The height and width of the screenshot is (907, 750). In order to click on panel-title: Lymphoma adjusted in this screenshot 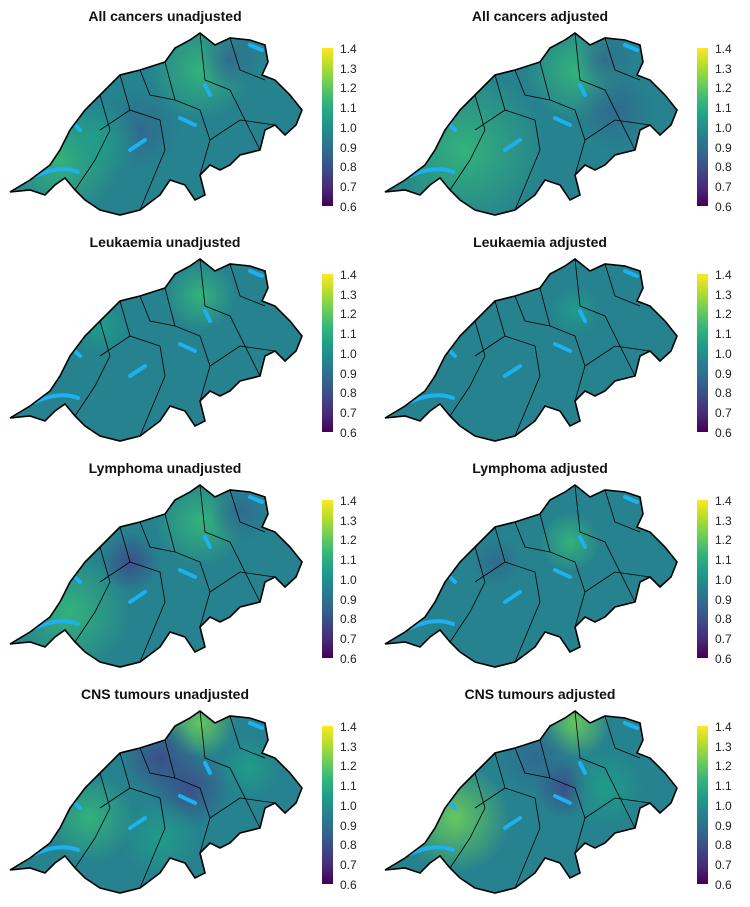, I will do `click(540, 468)`.